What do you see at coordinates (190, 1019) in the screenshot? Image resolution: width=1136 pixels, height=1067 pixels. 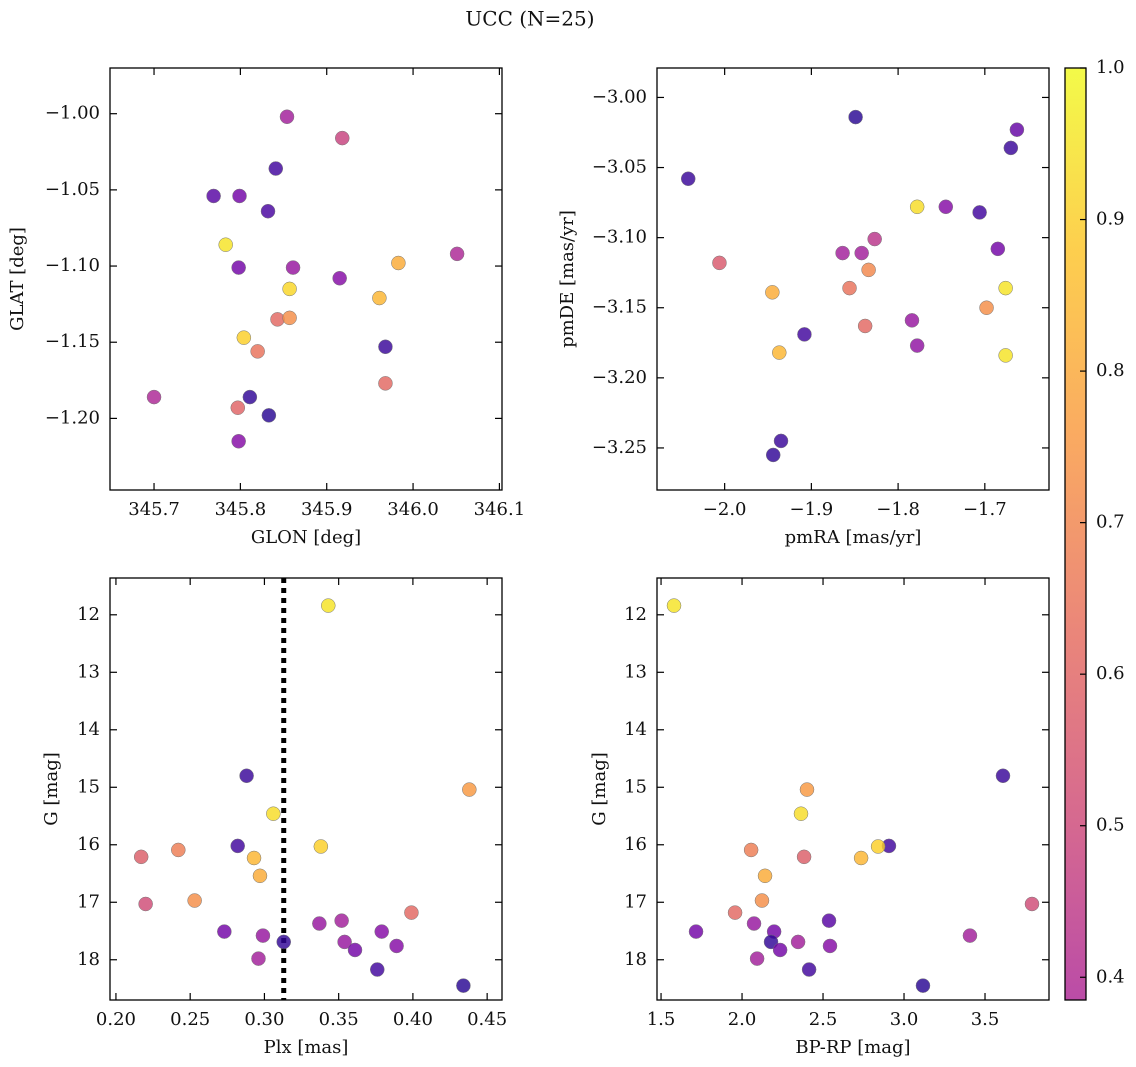 I see `x-tick-label: 0.25` at bounding box center [190, 1019].